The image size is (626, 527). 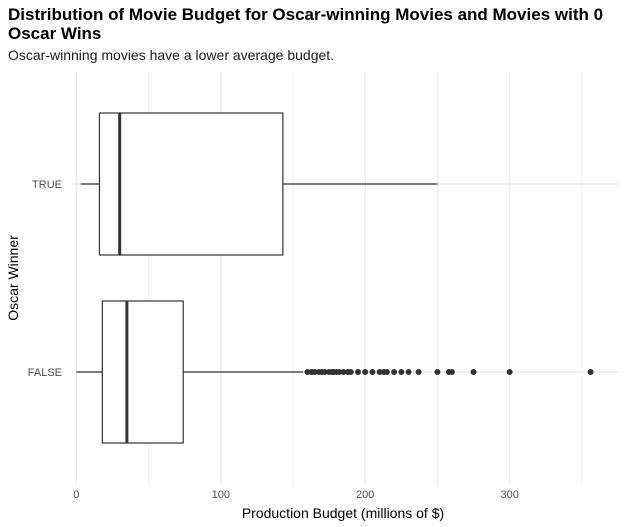 I want to click on x-tick-labels: 0 100 200 300, so click(x=296, y=495).